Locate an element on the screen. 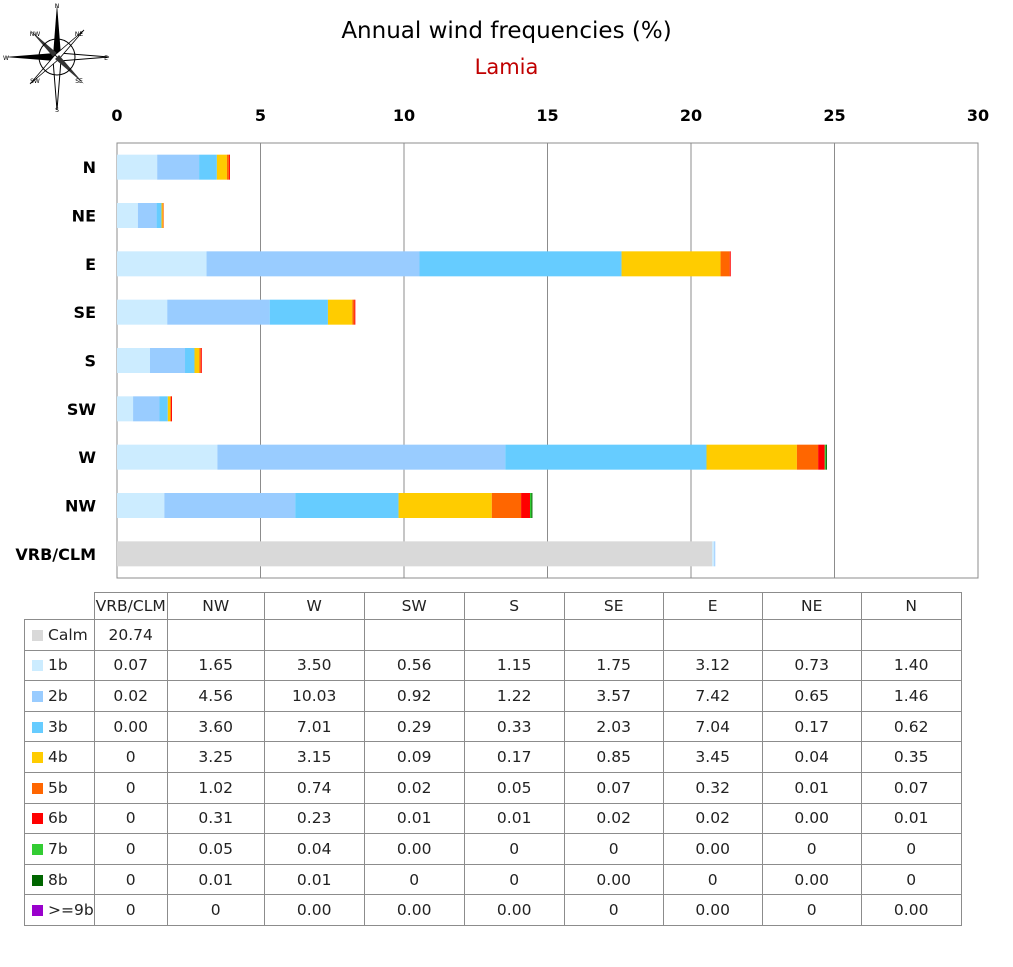 The height and width of the screenshot is (967, 1013). table-row-header: 2b is located at coordinates (59, 696).